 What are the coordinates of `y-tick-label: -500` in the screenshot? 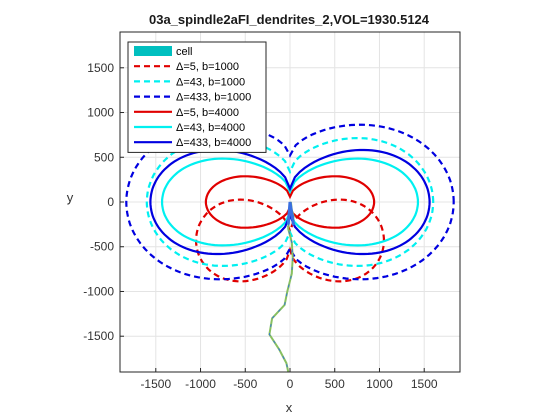 It's located at (102, 247).